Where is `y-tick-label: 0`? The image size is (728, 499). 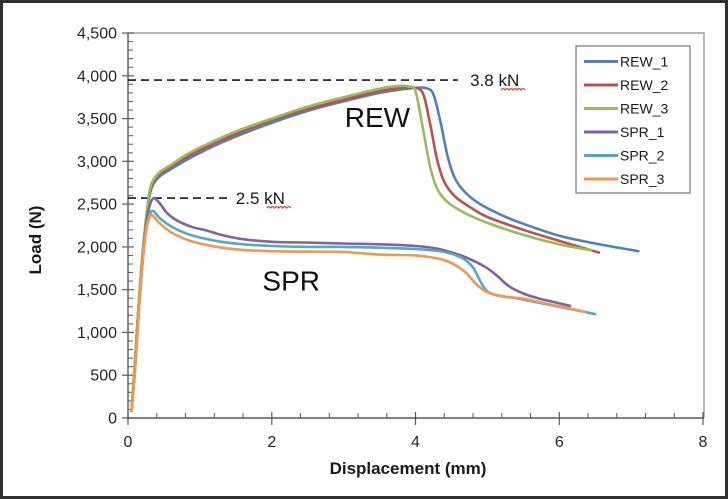 y-tick-label: 0 is located at coordinates (112, 419).